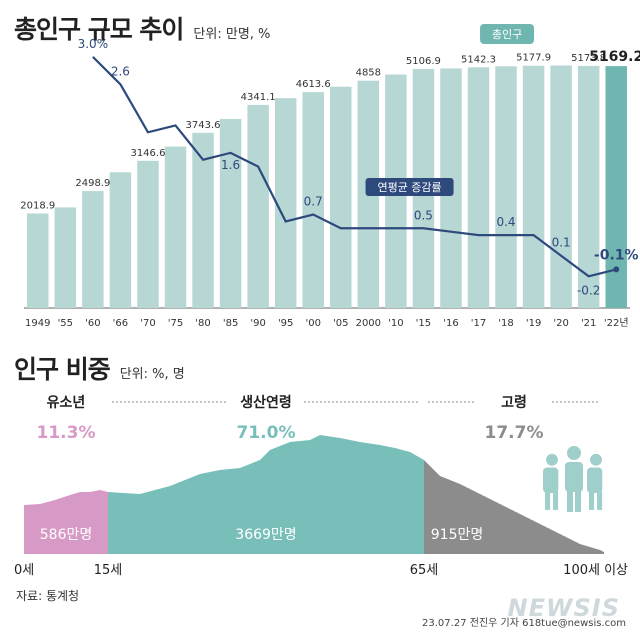  I want to click on x-tick-20: '21, so click(588, 323).